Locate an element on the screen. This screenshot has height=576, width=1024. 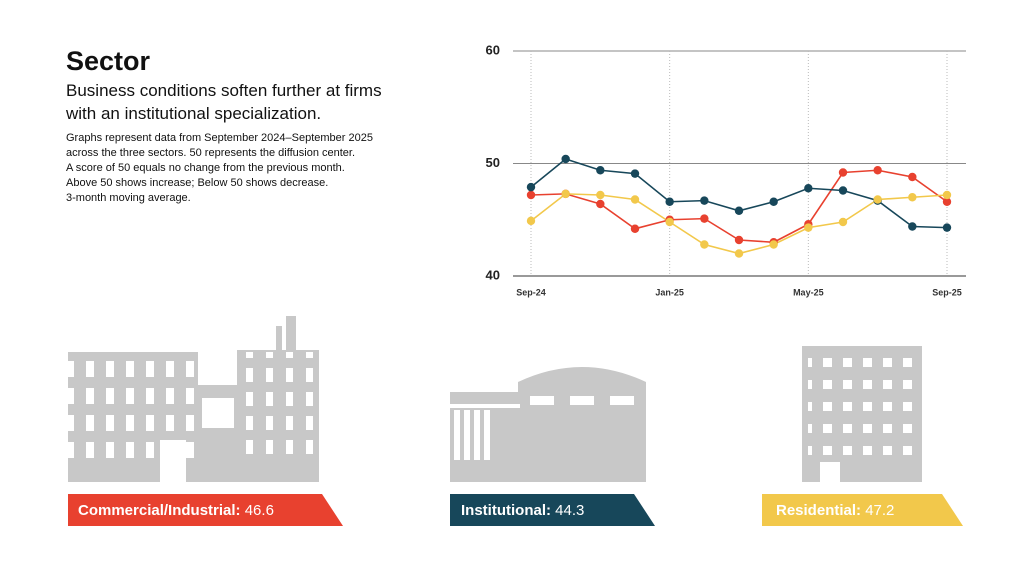
sector-name: Institutional: is located at coordinates (506, 510).